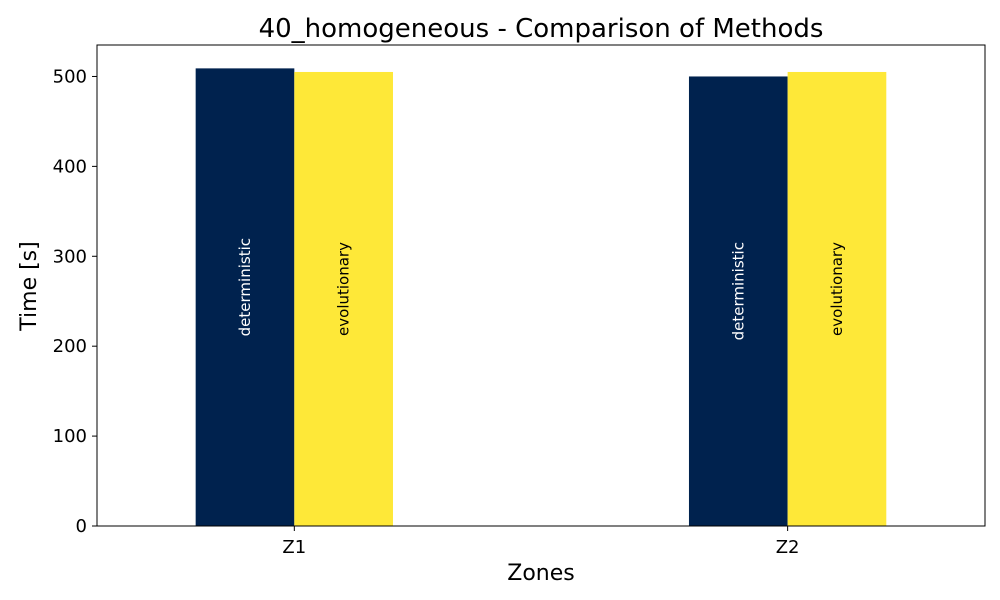 This screenshot has width=1000, height=600. Describe the element at coordinates (540, 573) in the screenshot. I see `x-axis-label: Zones` at that location.